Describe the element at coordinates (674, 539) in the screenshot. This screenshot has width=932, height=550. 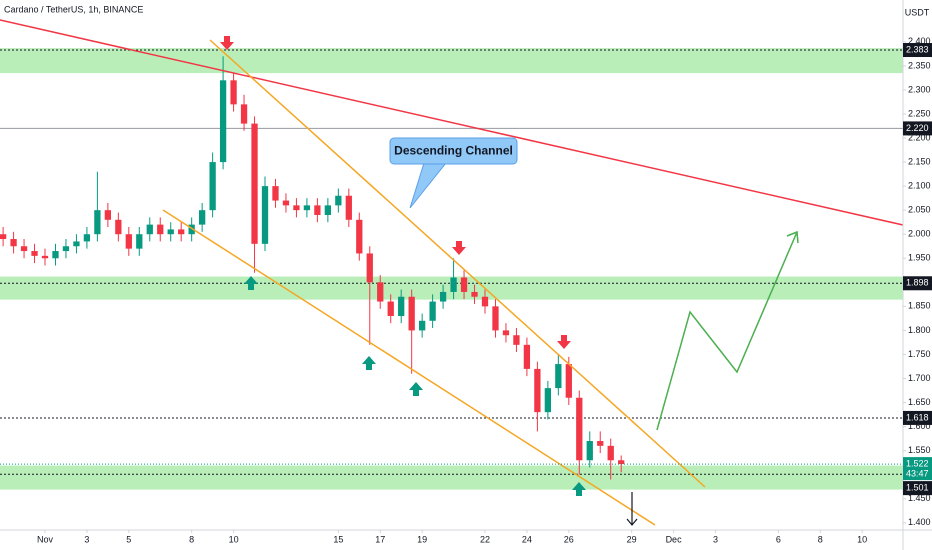
I see `x-tick-label: Dec` at that location.